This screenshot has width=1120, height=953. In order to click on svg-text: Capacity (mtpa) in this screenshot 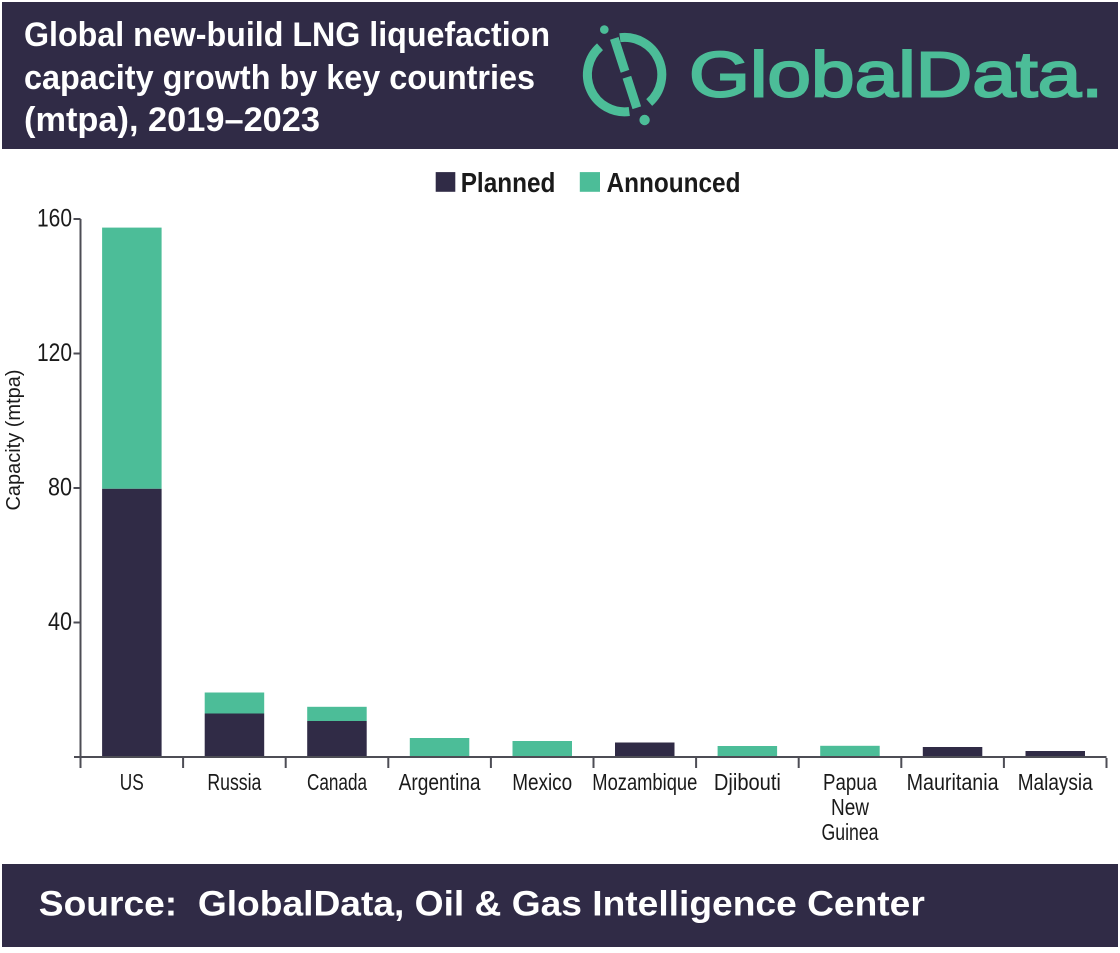, I will do `click(14, 440)`.